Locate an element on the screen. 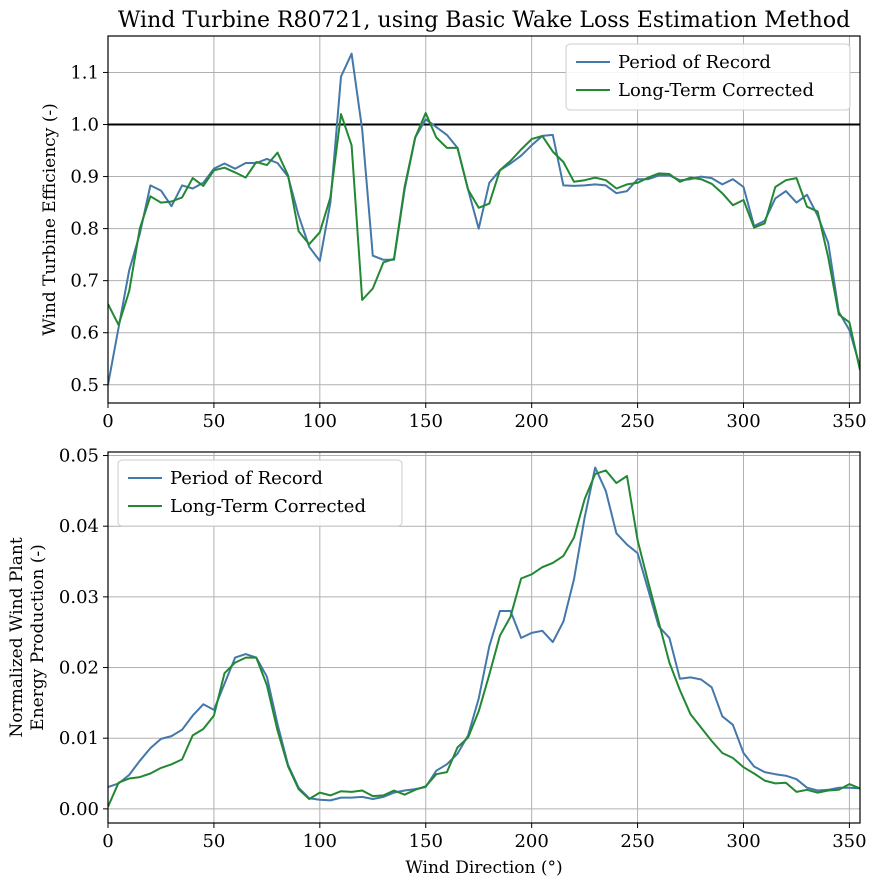 This screenshot has width=881, height=888. y-tick-label: 0.00 is located at coordinates (79, 809).